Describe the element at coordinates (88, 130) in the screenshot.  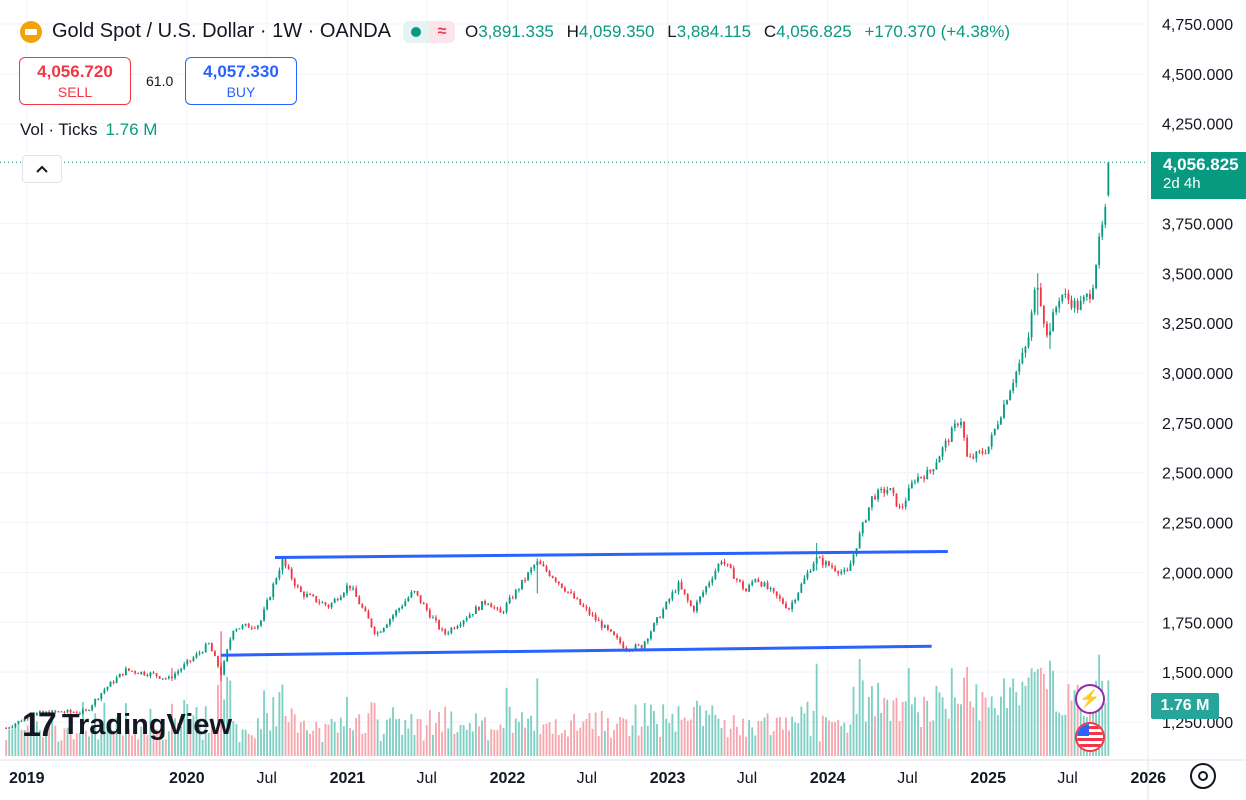
I see `volume-legend: Vol · Ticks 1.76 M` at that location.